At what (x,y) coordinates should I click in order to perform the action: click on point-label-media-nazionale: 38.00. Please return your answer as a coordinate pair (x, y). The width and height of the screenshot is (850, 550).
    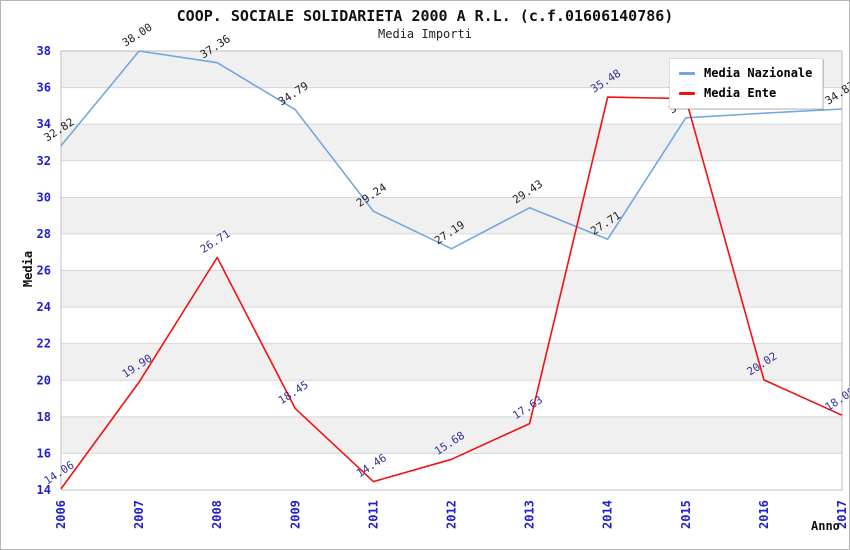
    Looking at the image, I should click on (137, 35).